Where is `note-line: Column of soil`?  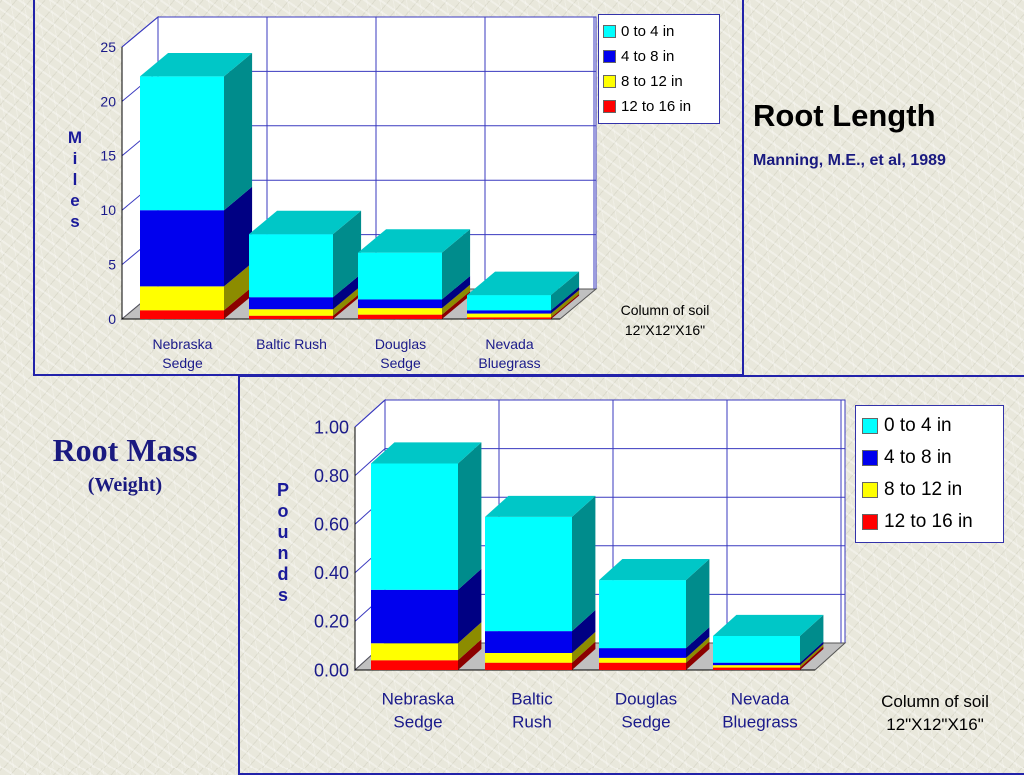
note-line: Column of soil is located at coordinates (665, 310).